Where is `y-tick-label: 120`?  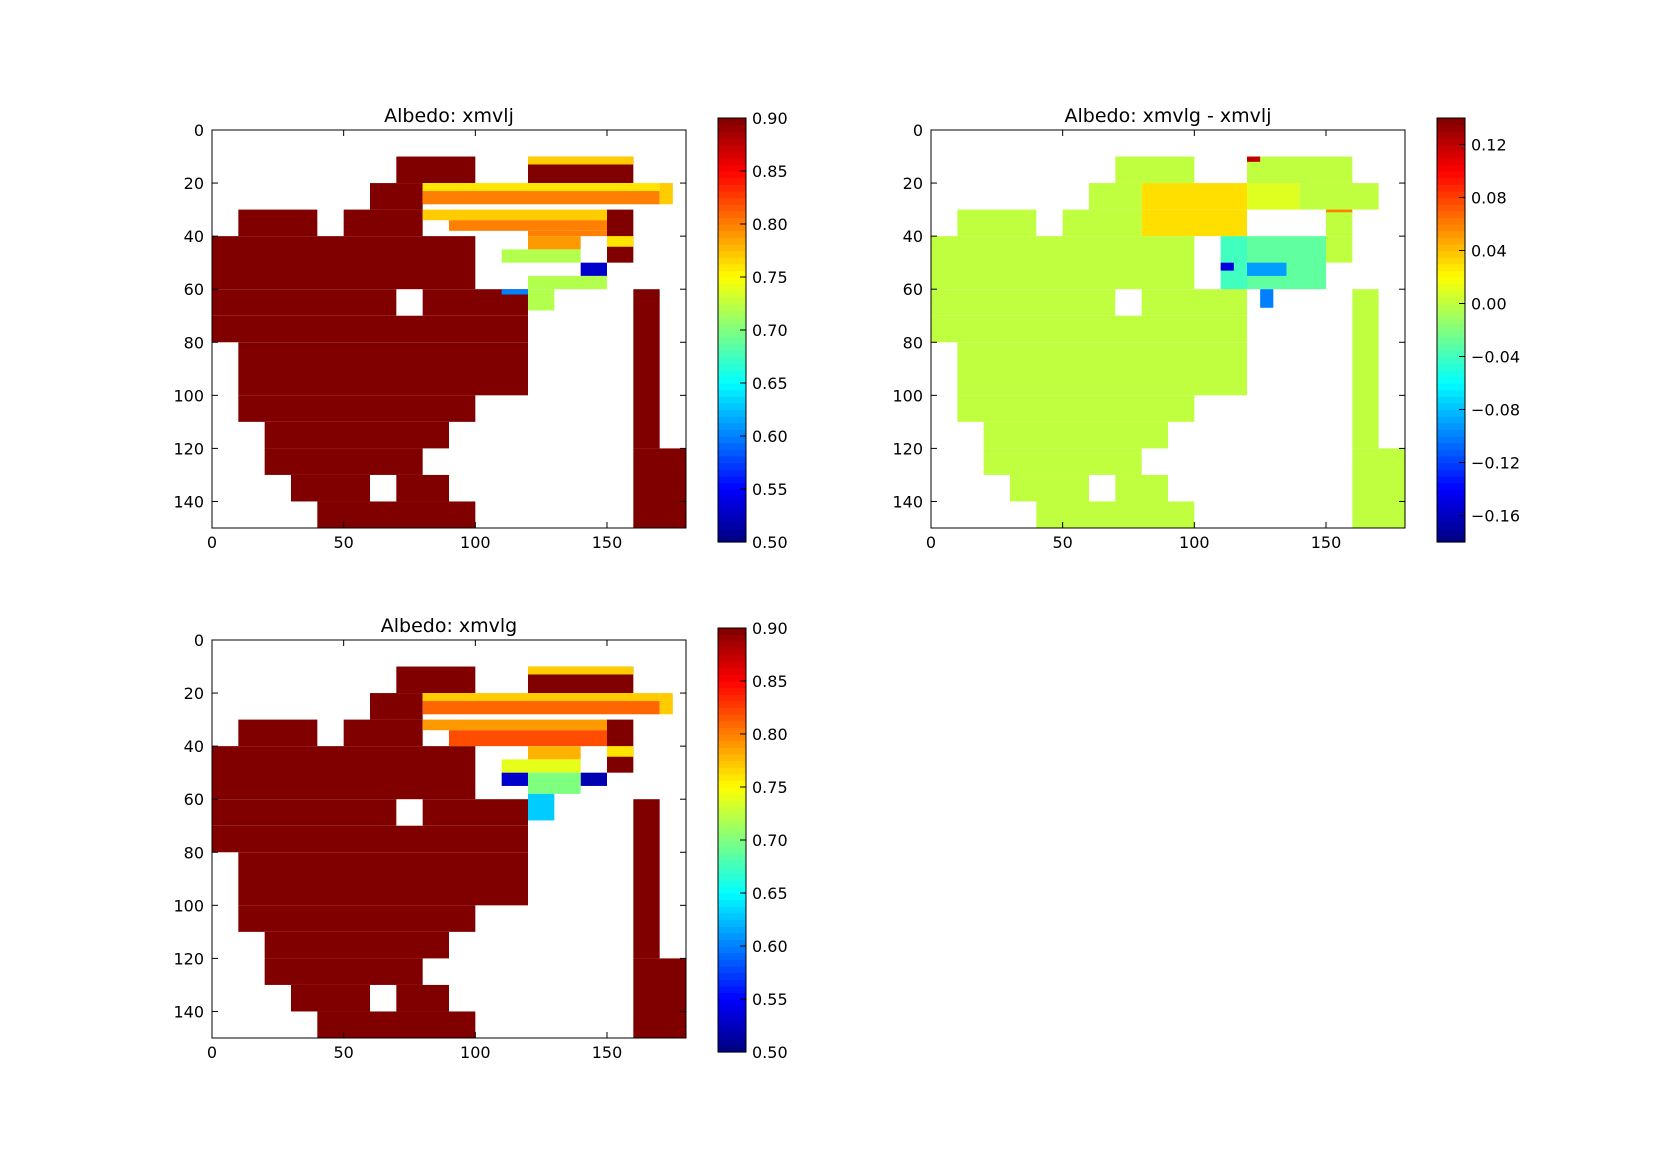
y-tick-label: 120 is located at coordinates (188, 448).